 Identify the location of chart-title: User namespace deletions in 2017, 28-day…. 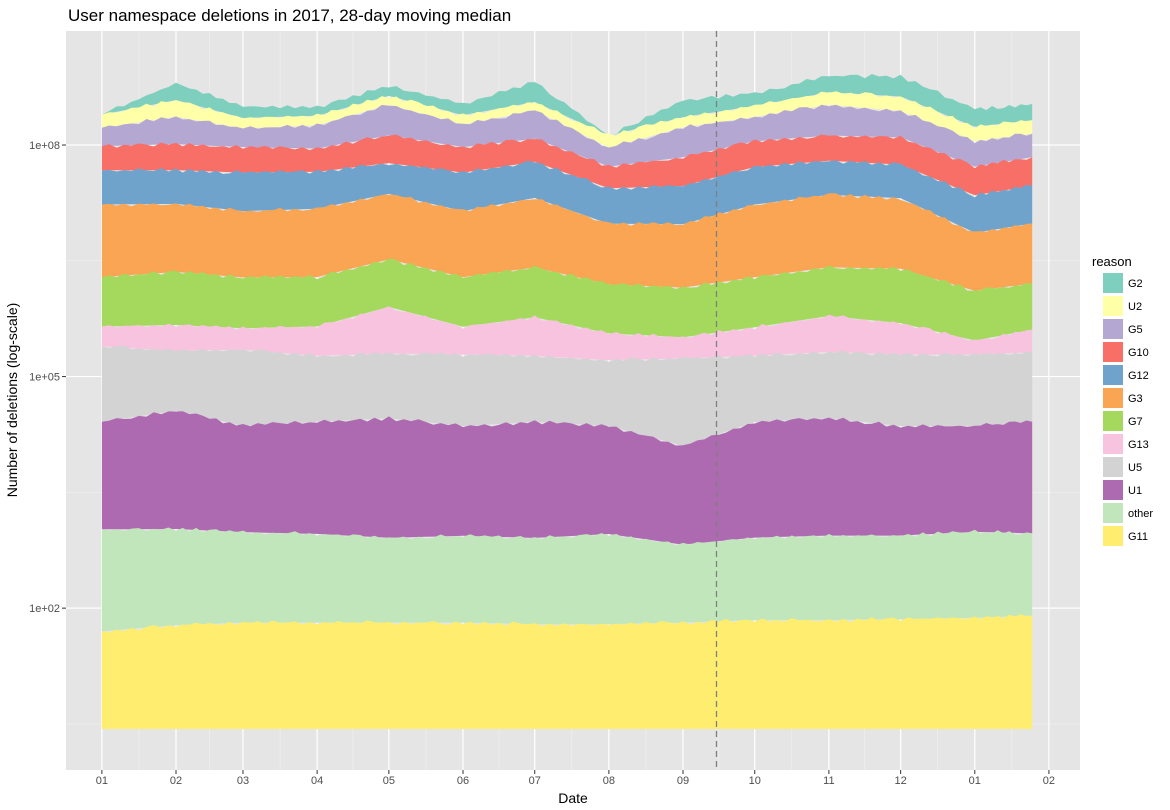
(289, 15).